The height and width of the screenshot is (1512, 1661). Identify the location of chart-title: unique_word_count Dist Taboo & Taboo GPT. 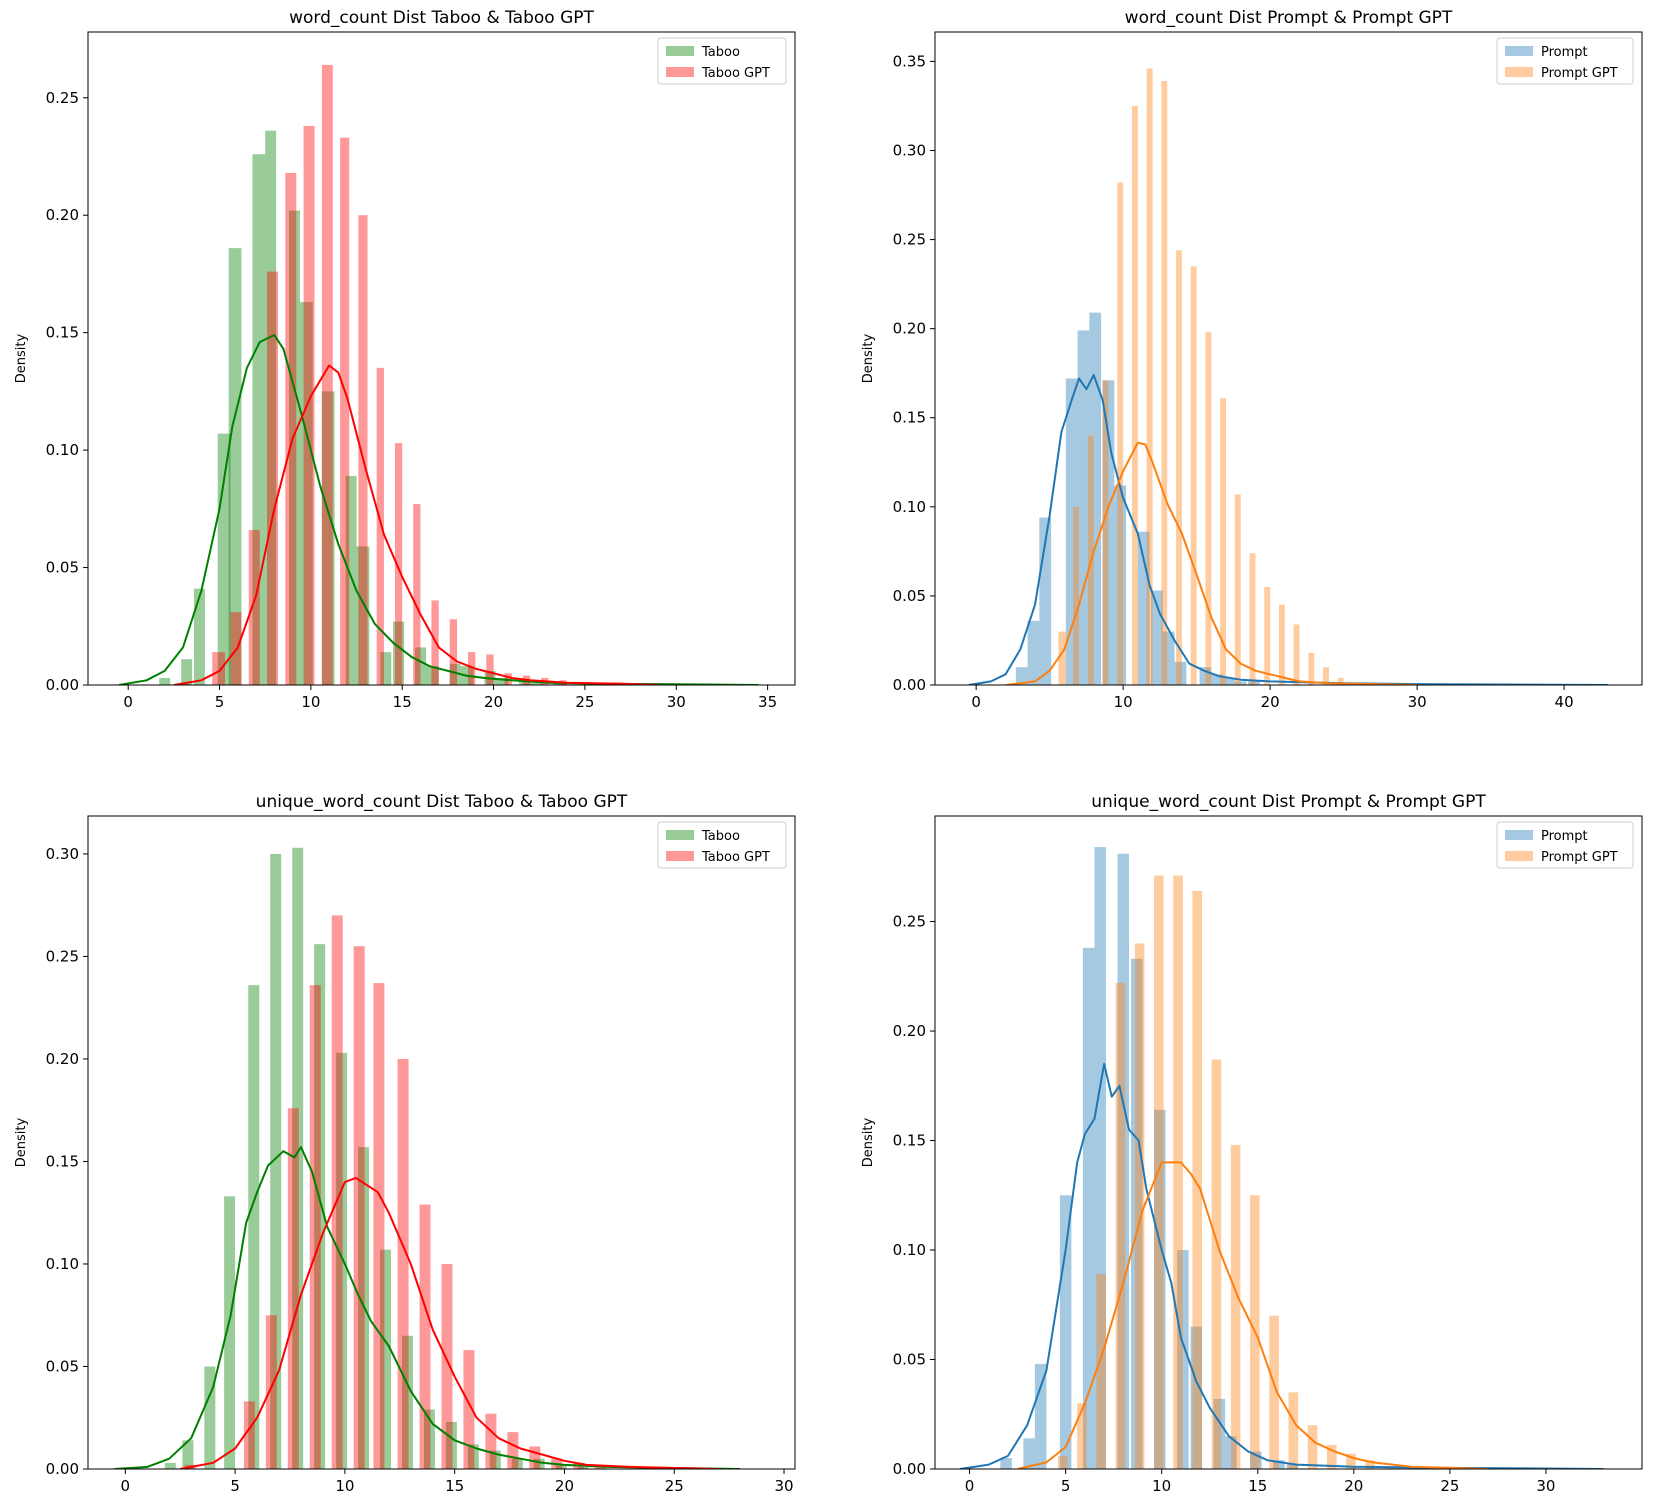
(442, 802).